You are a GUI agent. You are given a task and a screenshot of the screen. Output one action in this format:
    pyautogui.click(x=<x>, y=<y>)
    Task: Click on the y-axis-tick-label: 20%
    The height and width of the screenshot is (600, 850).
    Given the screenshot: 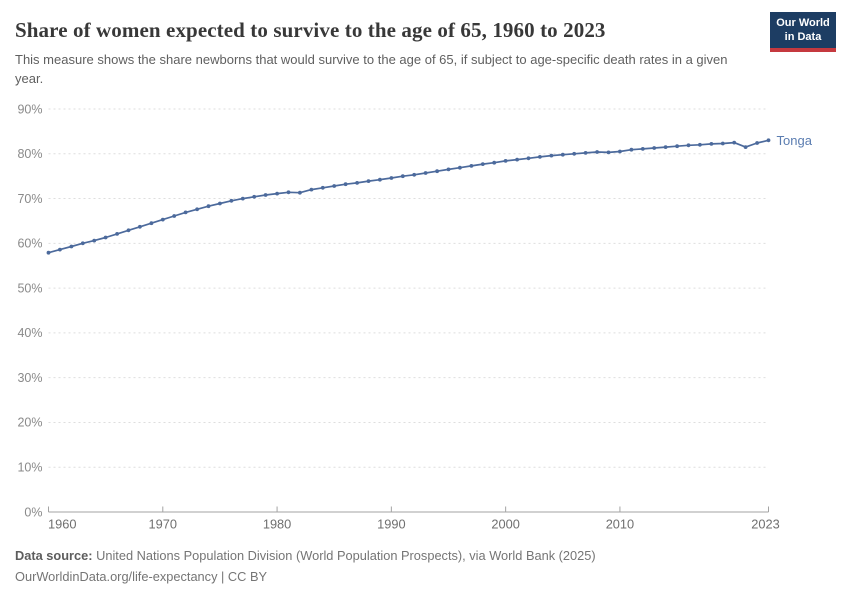 What is the action you would take?
    pyautogui.click(x=29, y=423)
    